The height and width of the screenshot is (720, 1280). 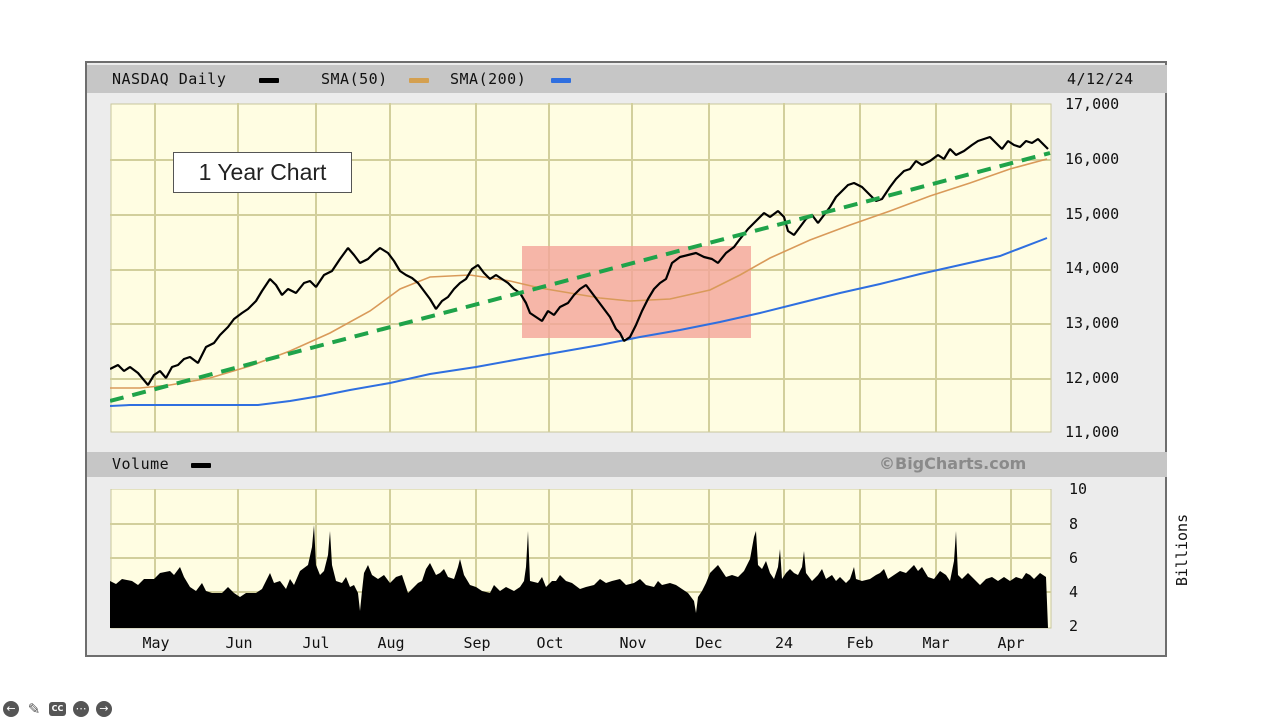 What do you see at coordinates (477, 643) in the screenshot?
I see `x-tick-sep: Sep` at bounding box center [477, 643].